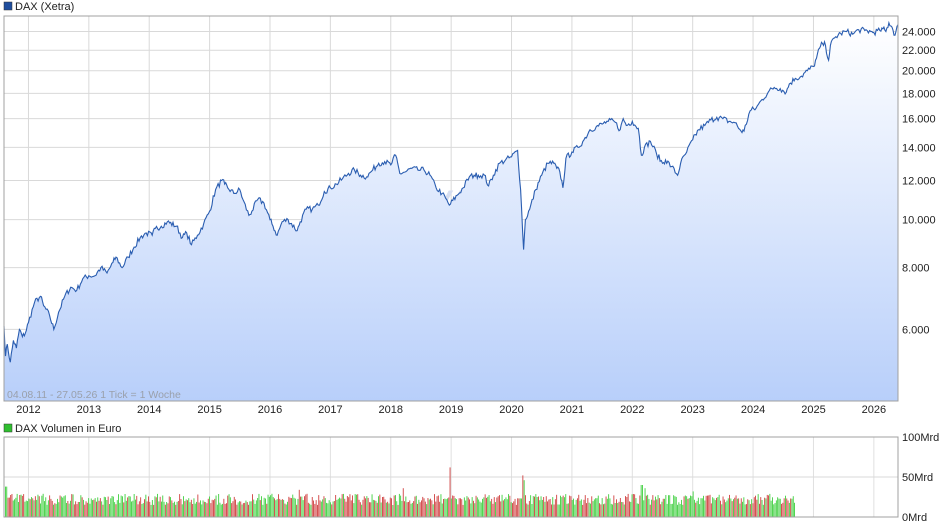 The height and width of the screenshot is (531, 940). Describe the element at coordinates (919, 148) in the screenshot. I see `y-tick-label: 14.000` at that location.